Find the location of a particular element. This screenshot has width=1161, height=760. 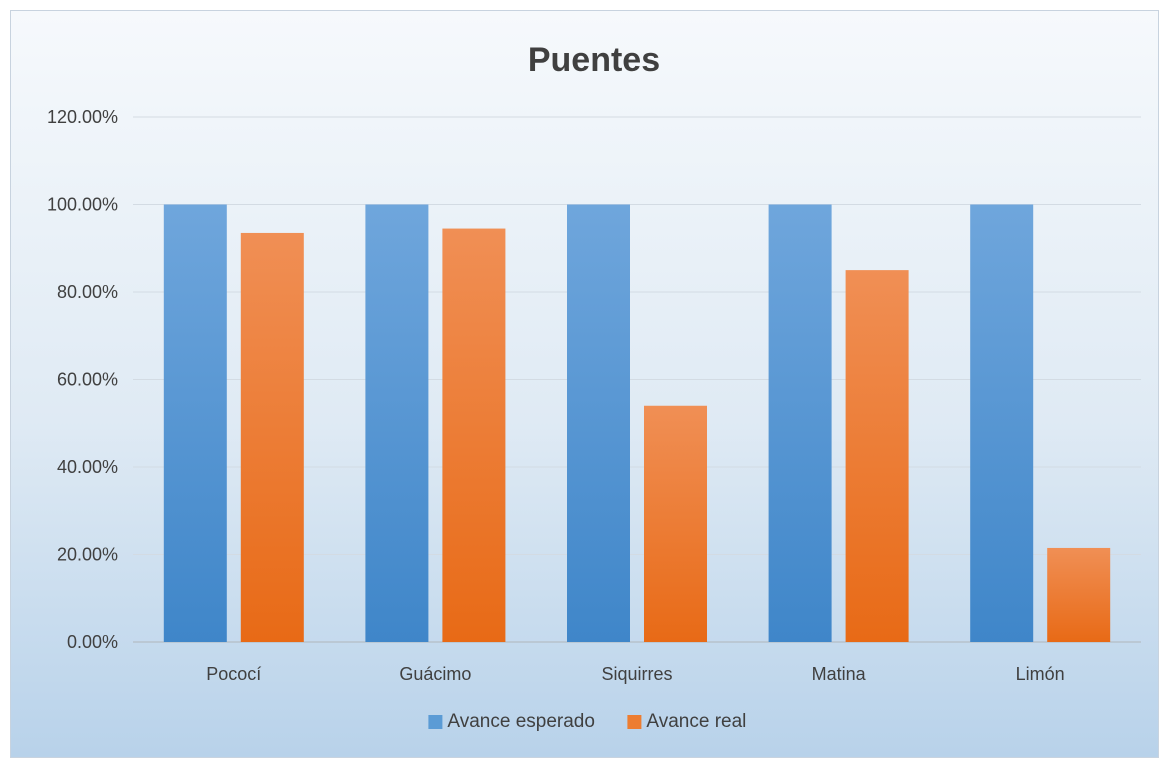

y-tick-label: 80.00% is located at coordinates (87, 292).